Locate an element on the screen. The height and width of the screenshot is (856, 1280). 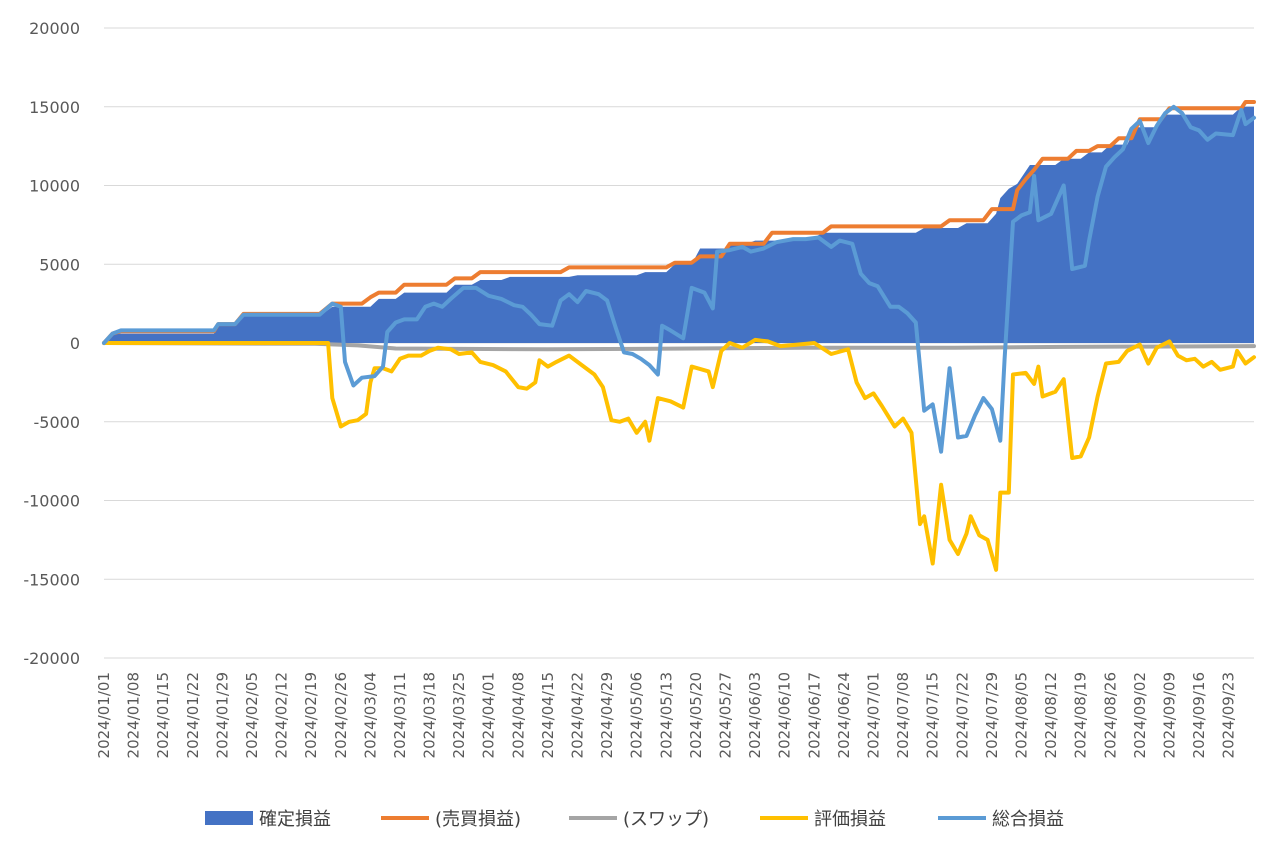
x-tick-label: 2024/05/20 is located at coordinates (696, 715).